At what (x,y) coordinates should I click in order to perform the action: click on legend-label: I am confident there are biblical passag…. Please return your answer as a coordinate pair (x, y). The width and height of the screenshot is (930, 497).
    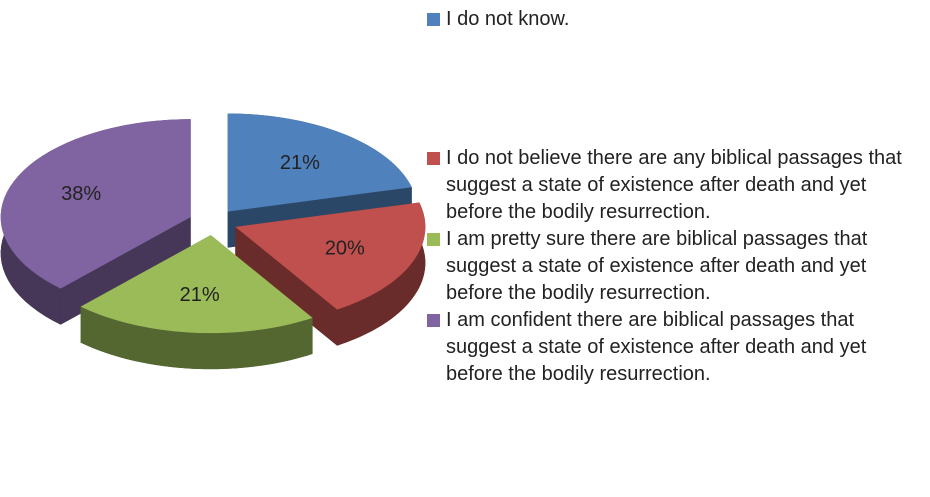
    Looking at the image, I should click on (656, 347).